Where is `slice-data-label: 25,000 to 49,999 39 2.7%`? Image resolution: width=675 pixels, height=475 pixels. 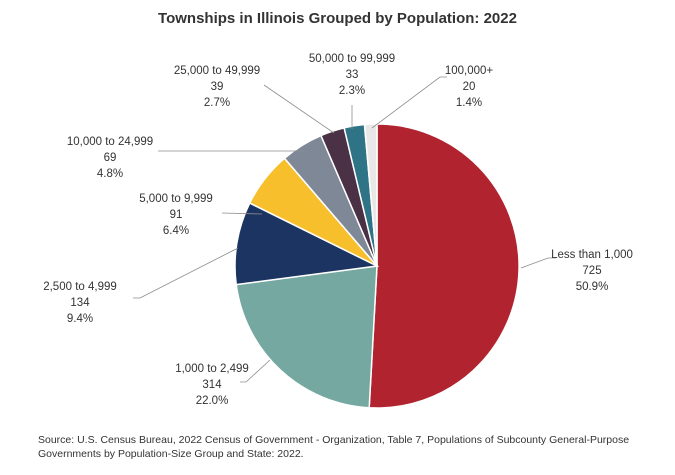 slice-data-label: 25,000 to 49,999 39 2.7% is located at coordinates (217, 87).